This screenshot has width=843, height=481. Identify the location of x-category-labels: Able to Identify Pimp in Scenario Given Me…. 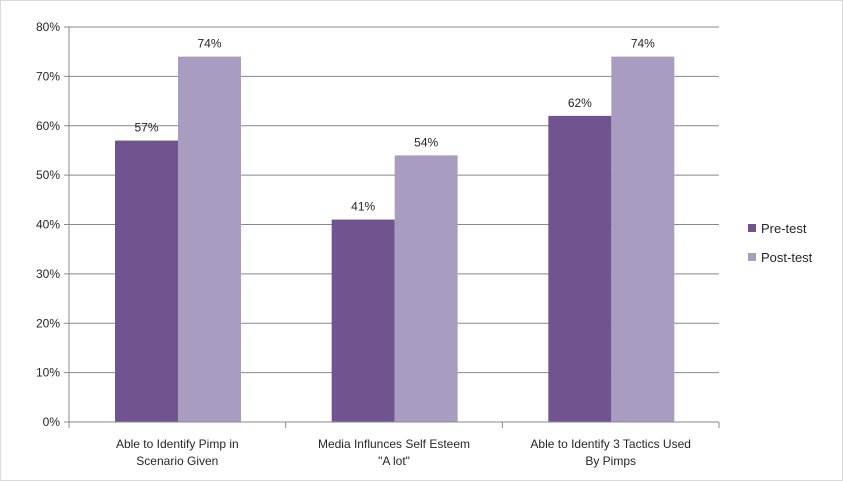
(403, 452).